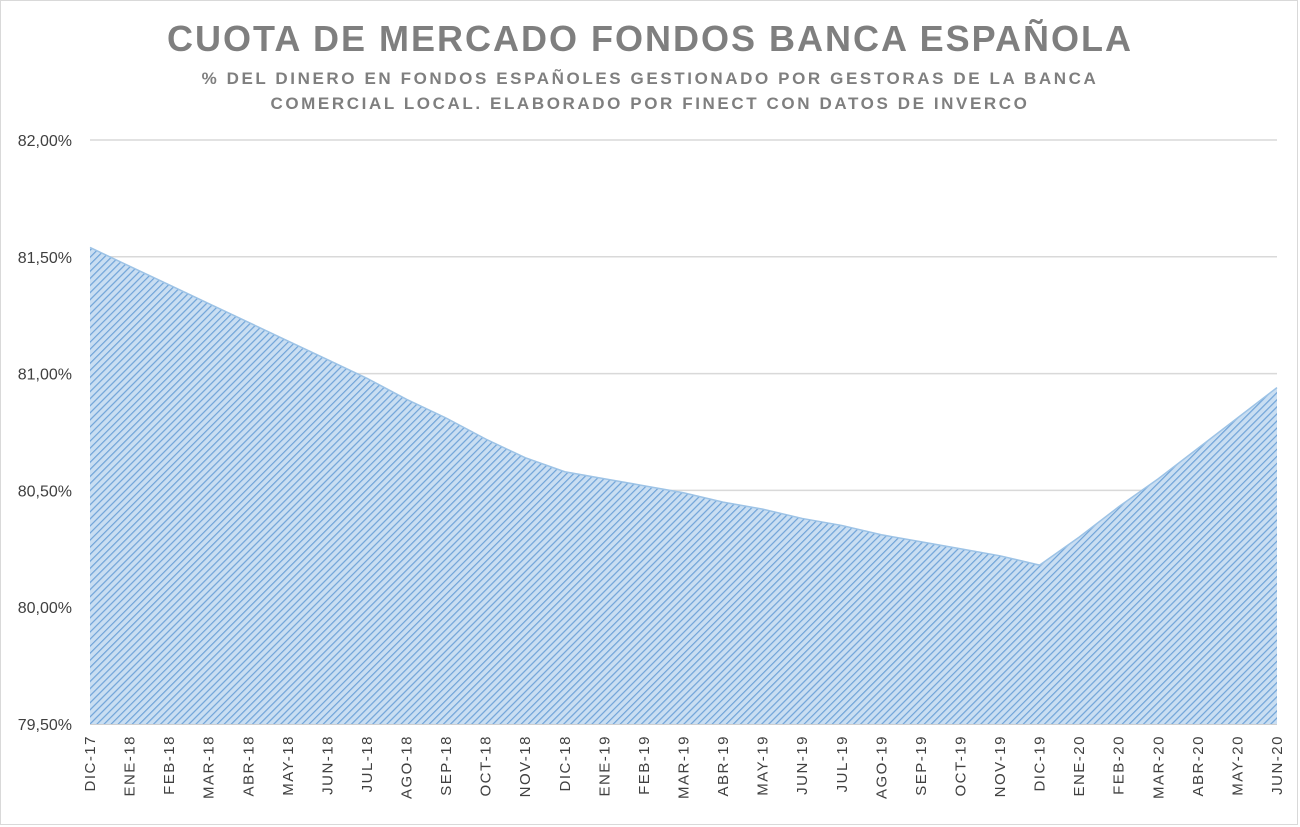 Image resolution: width=1300 pixels, height=827 pixels. I want to click on x-tick-label: ENE-20, so click(1079, 766).